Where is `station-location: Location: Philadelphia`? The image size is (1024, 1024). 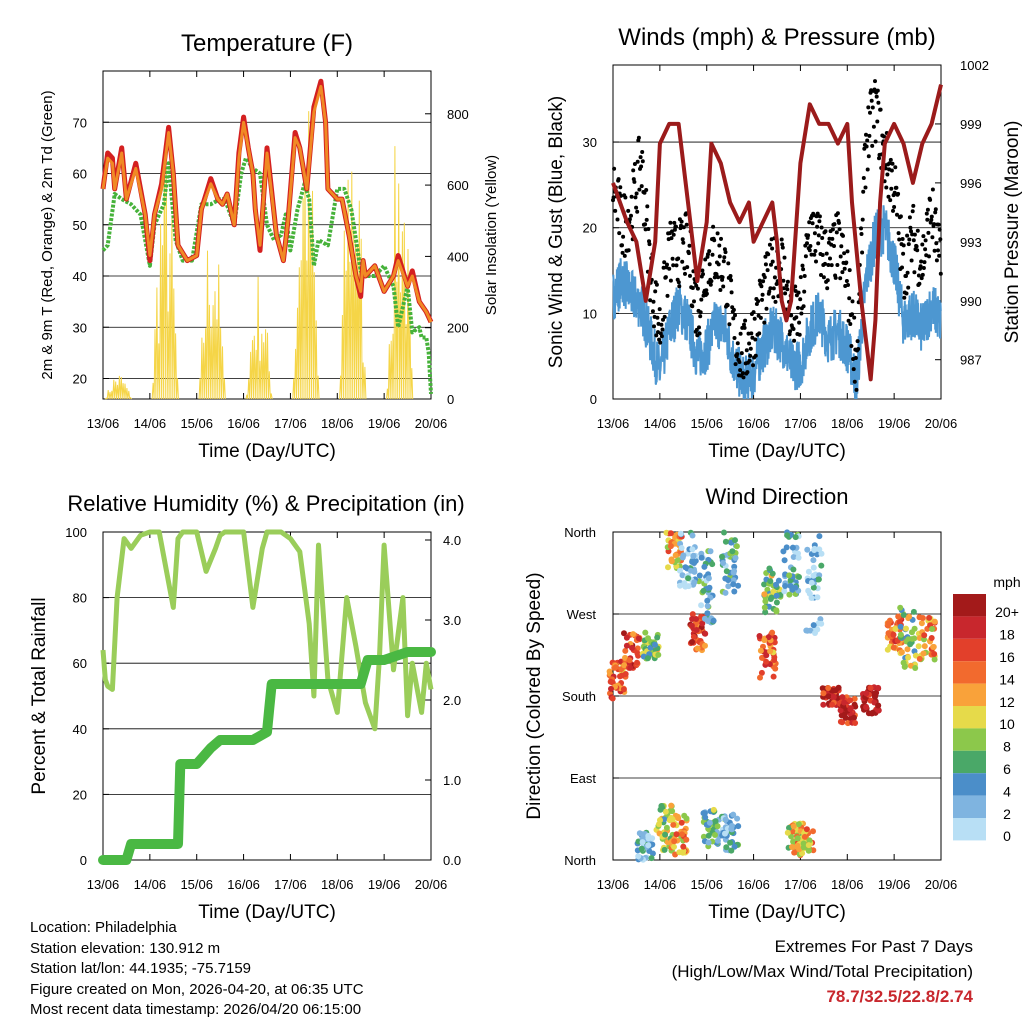
station-location: Location: Philadelphia is located at coordinates (103, 927).